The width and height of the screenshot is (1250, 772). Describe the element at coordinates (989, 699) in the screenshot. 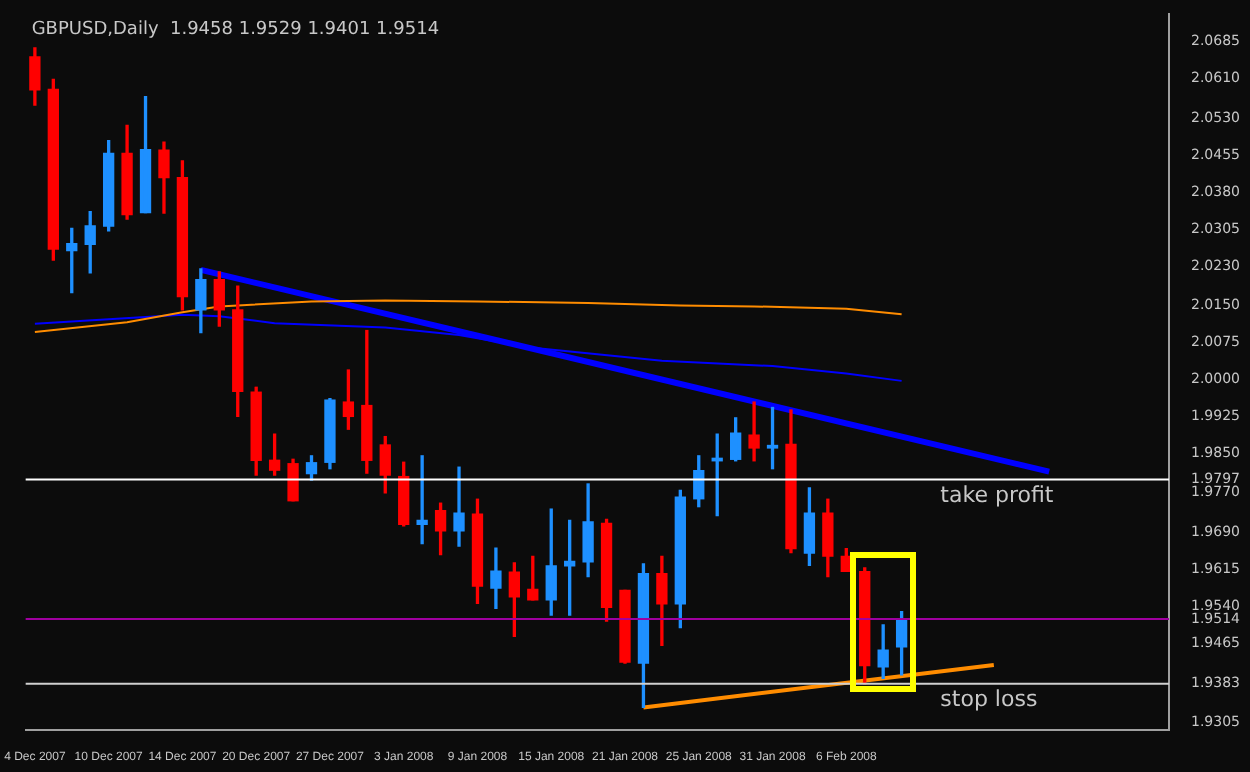

I see `ref-line-label: stop loss` at that location.